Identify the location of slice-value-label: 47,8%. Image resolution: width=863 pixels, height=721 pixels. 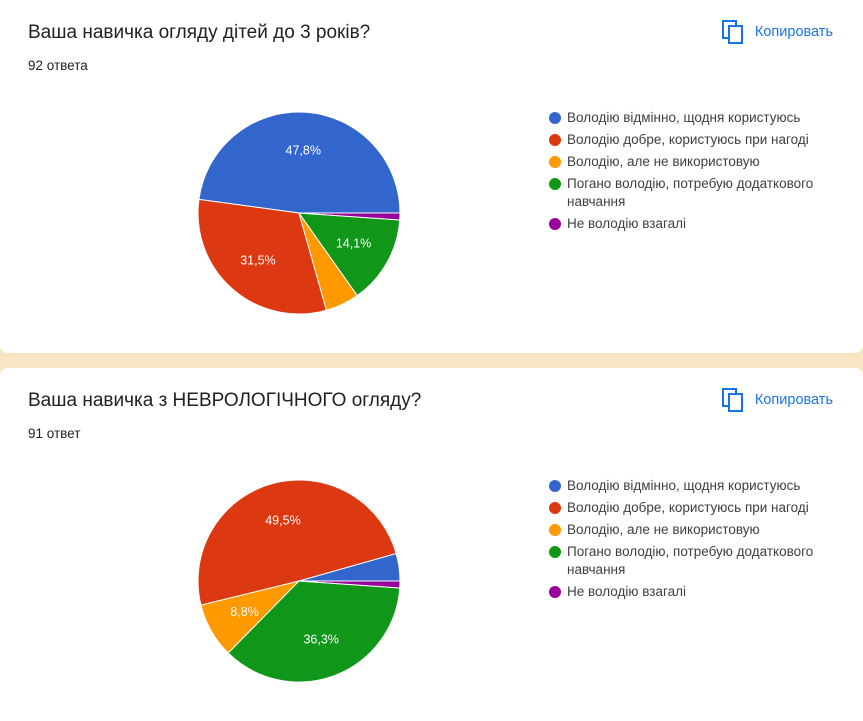
(303, 151).